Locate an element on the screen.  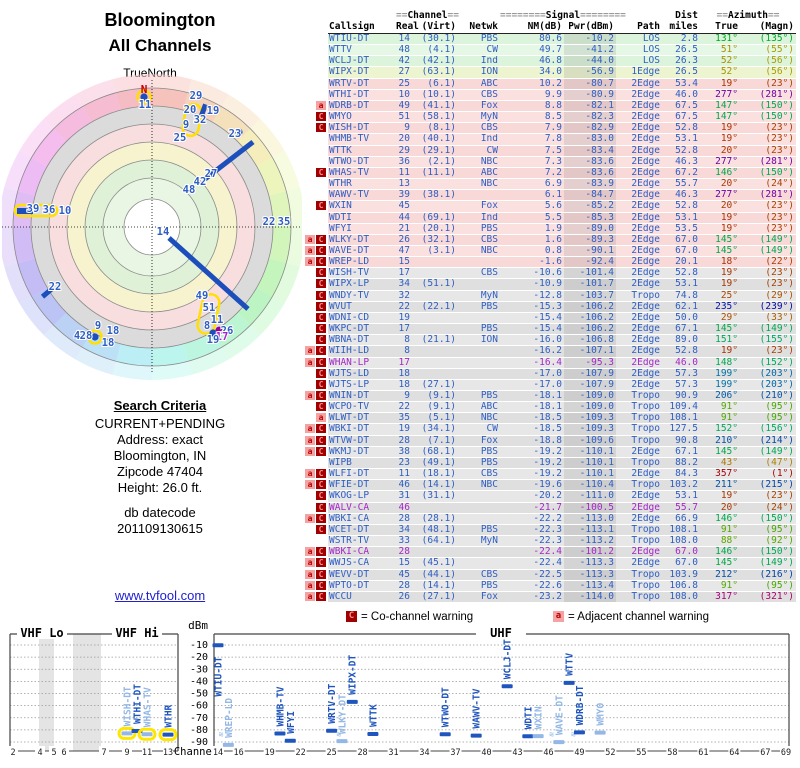
highlight-ring is located at coordinates (168, 735).